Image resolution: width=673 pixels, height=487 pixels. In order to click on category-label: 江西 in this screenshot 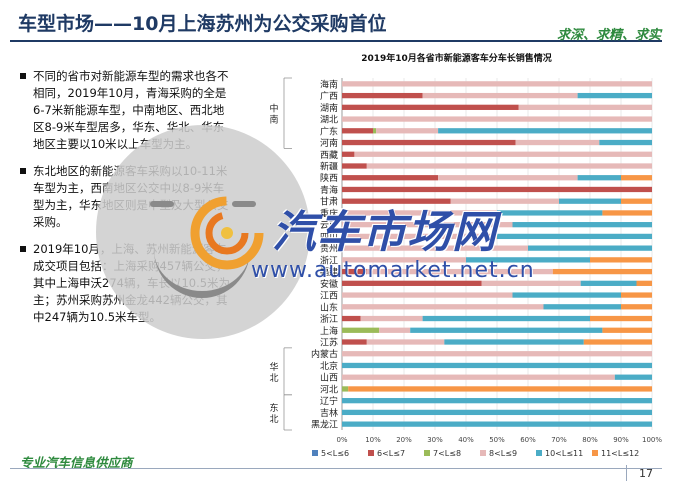, I will do `click(329, 296)`.